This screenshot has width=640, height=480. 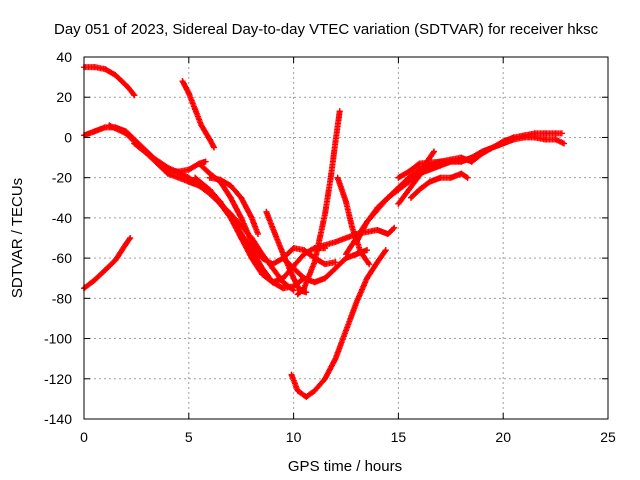 What do you see at coordinates (439, 185) in the screenshot?
I see `series-arc-t` at bounding box center [439, 185].